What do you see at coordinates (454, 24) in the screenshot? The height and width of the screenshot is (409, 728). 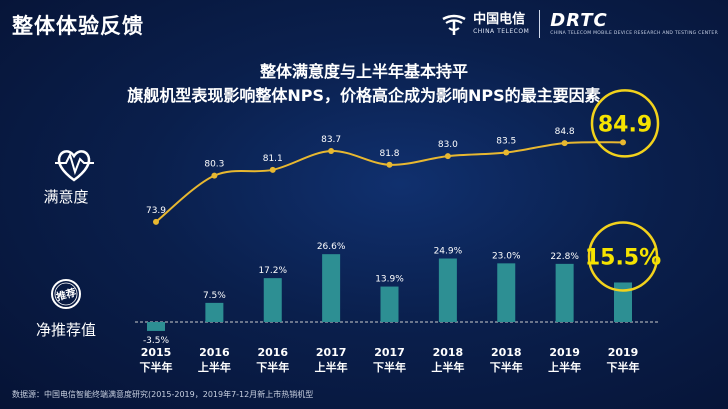 I see `china-telecom-icon` at bounding box center [454, 24].